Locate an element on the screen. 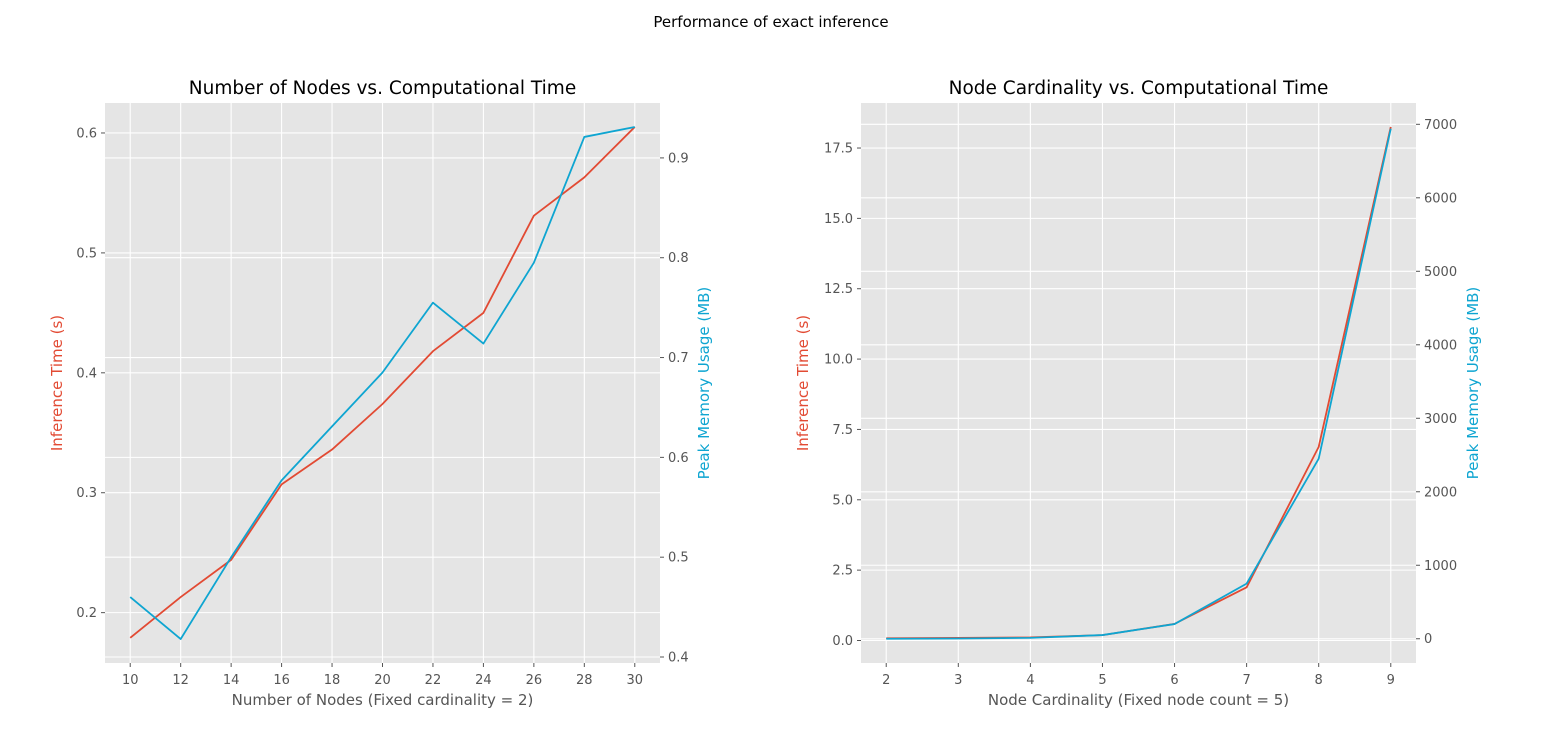 Image resolution: width=1542 pixels, height=753 pixels. y-right-tick-label: 0.7 is located at coordinates (678, 358).